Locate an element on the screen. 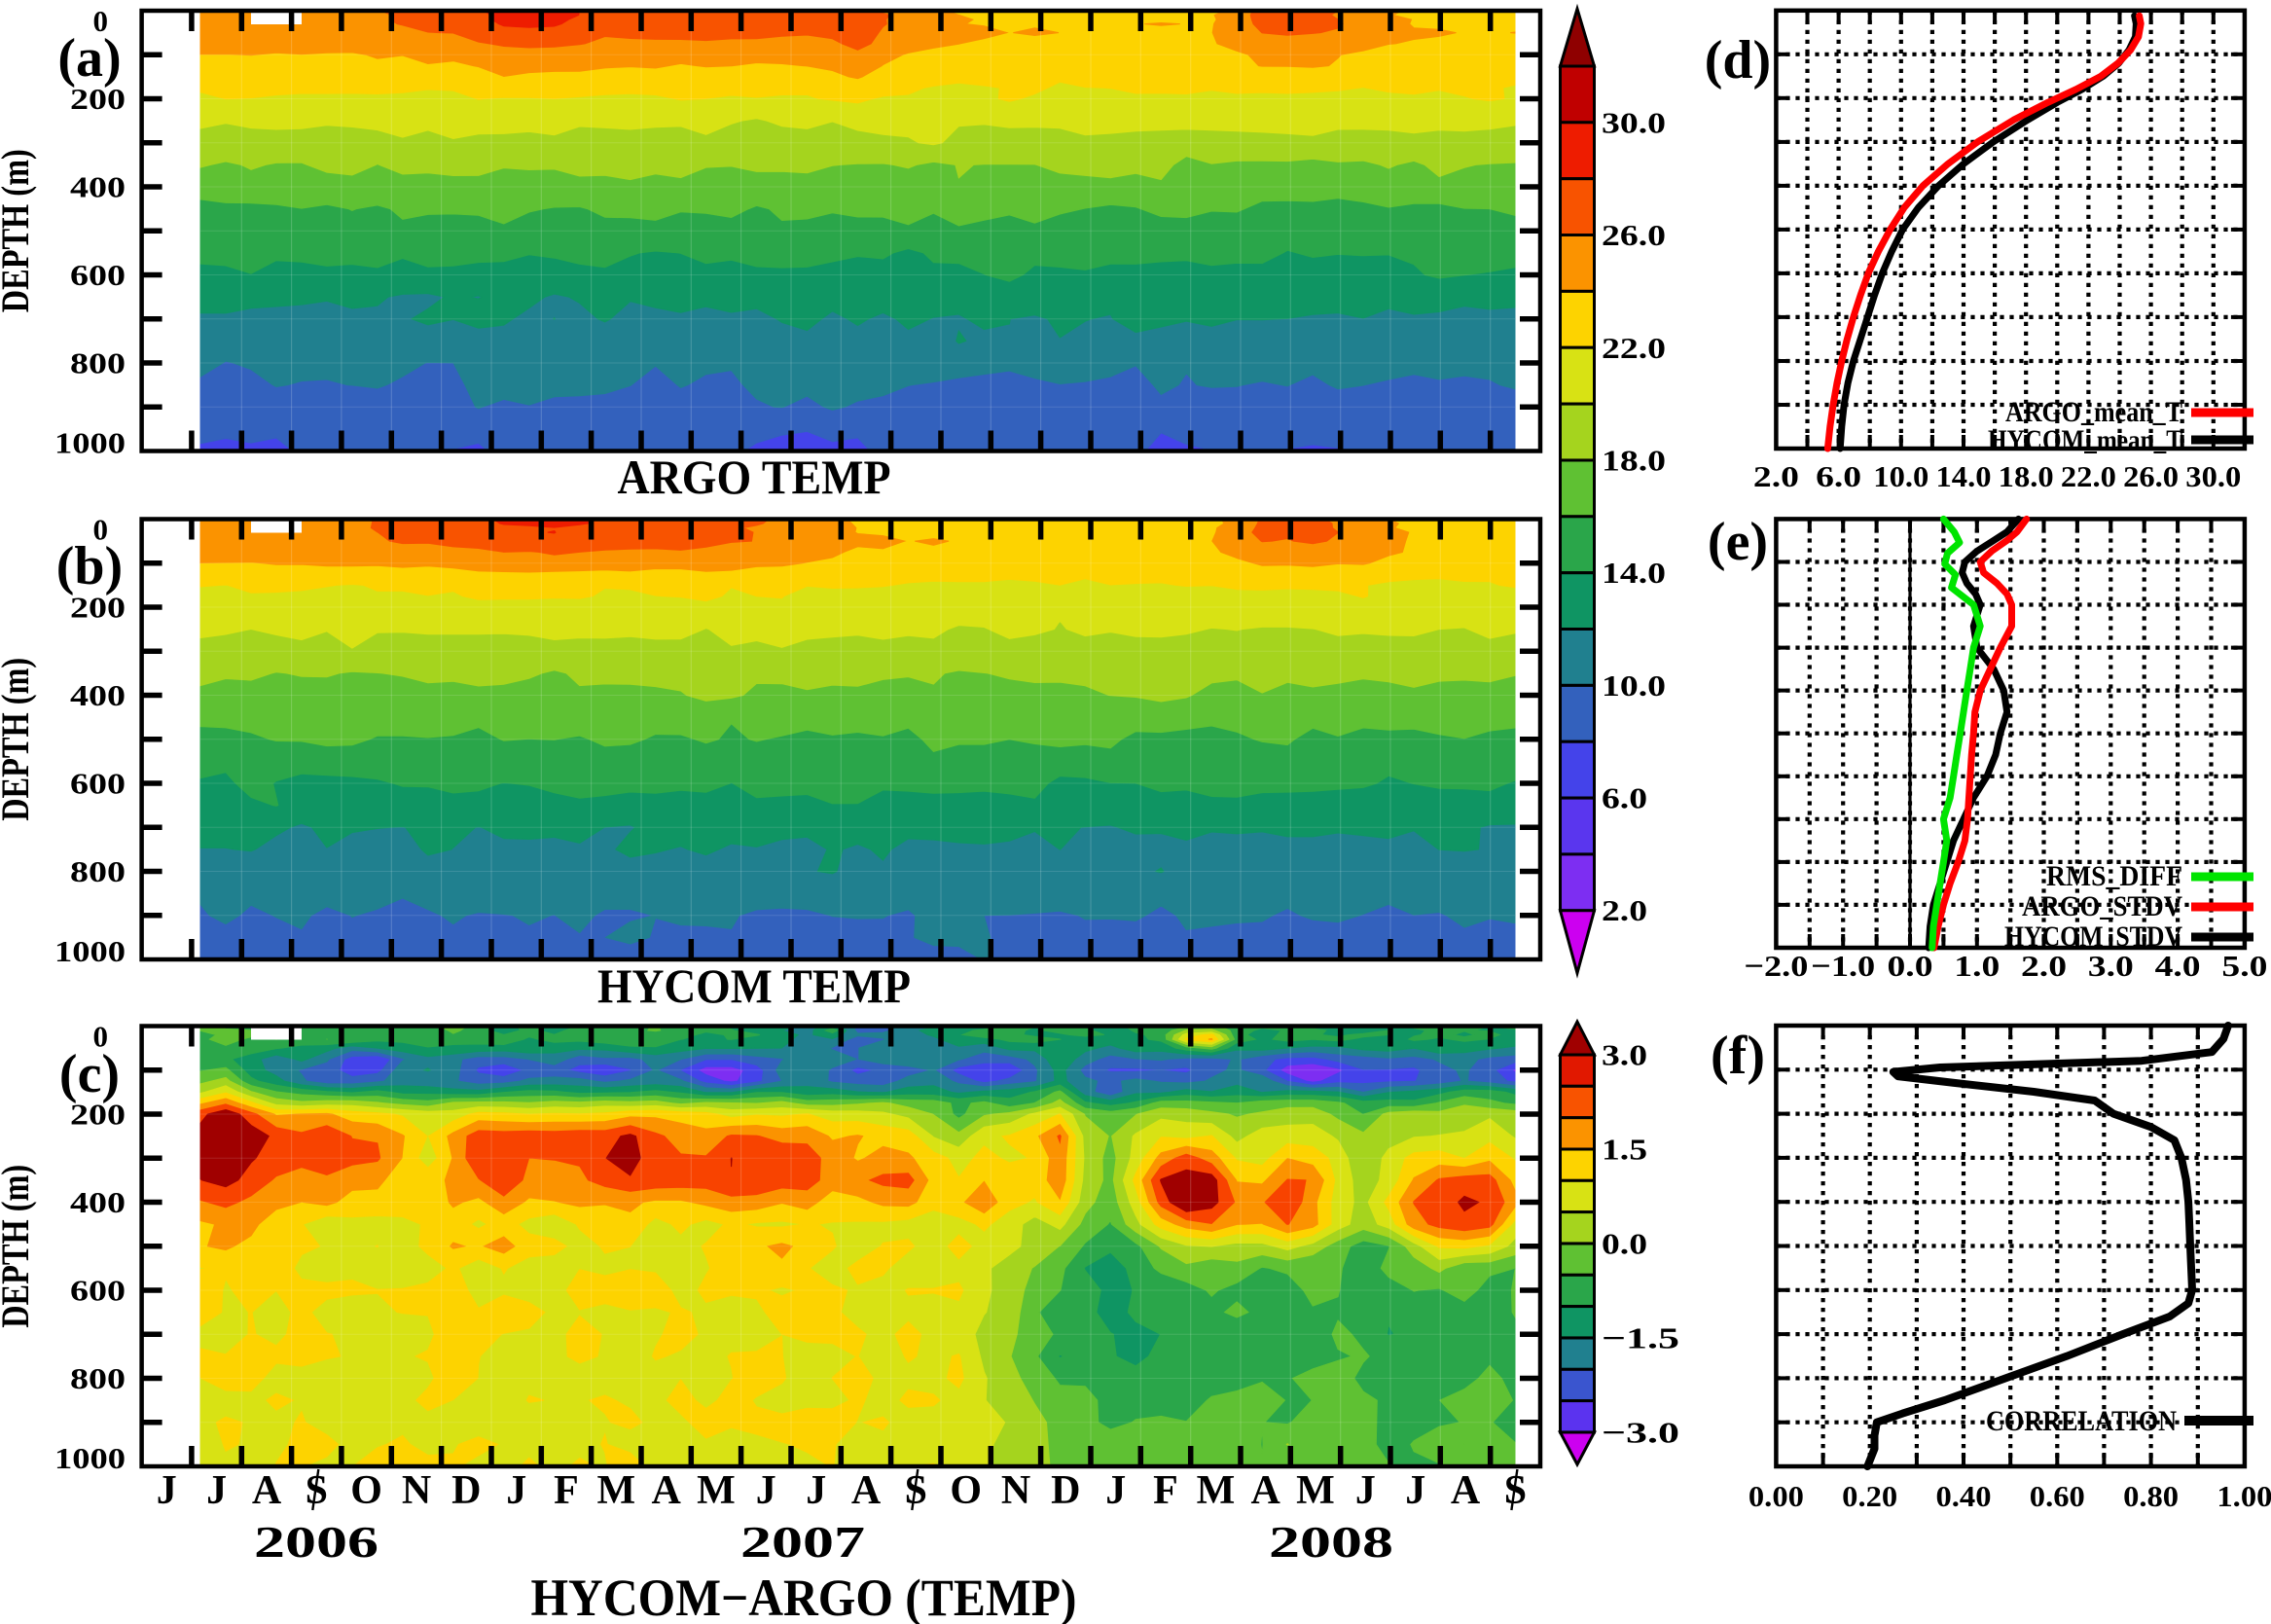  svg-text: −1.5 is located at coordinates (1640, 1338).